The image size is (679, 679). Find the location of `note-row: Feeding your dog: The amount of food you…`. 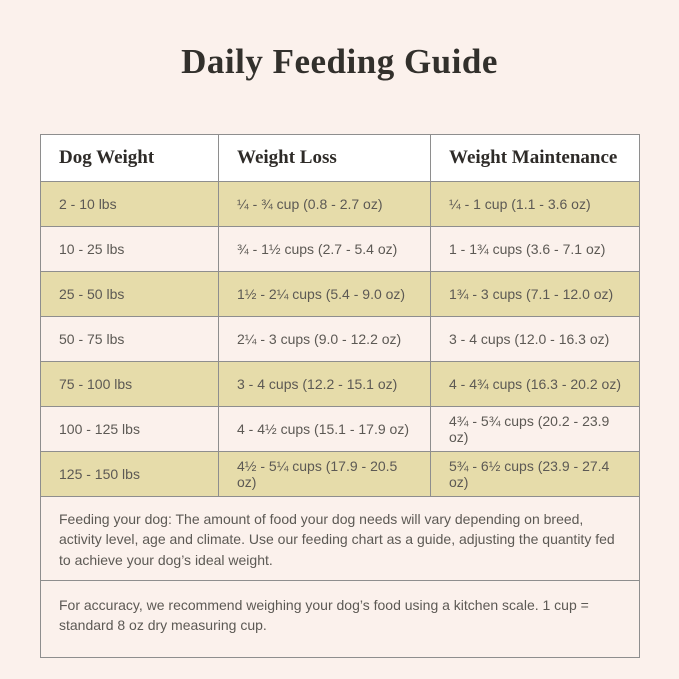

note-row: Feeding your dog: The amount of food you… is located at coordinates (340, 538).